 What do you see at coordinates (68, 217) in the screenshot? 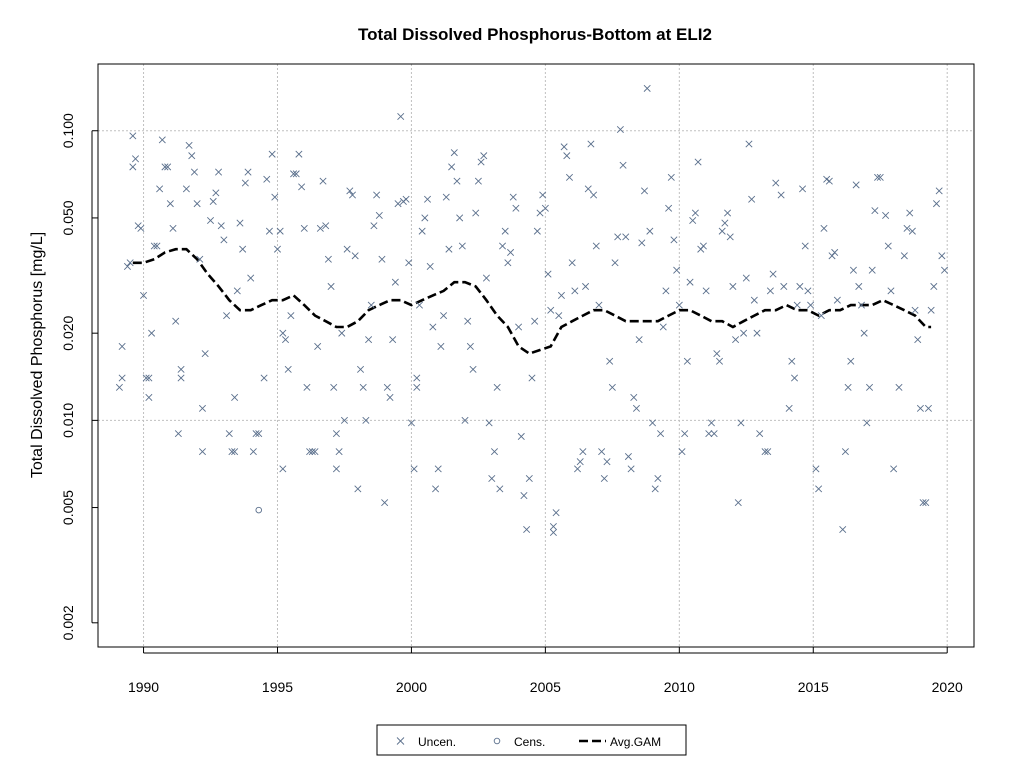
I see `y-tick-label: 0.050` at bounding box center [68, 217].